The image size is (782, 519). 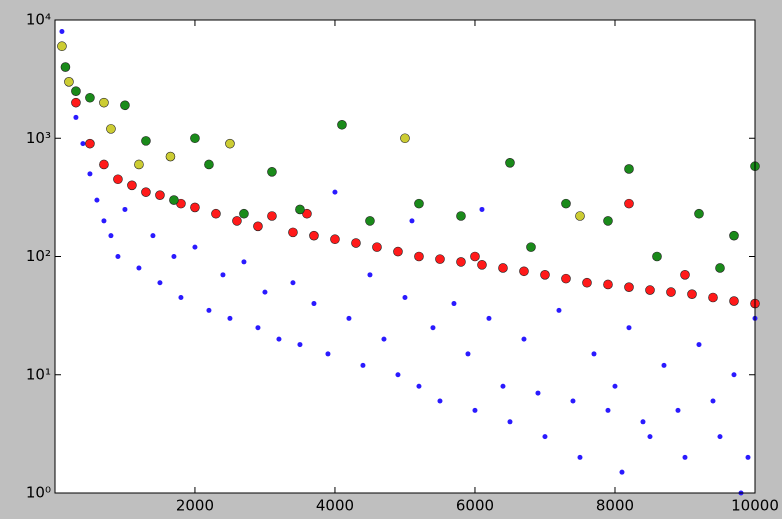 What do you see at coordinates (38, 493) in the screenshot?
I see `y-tick-label: 10⁰` at bounding box center [38, 493].